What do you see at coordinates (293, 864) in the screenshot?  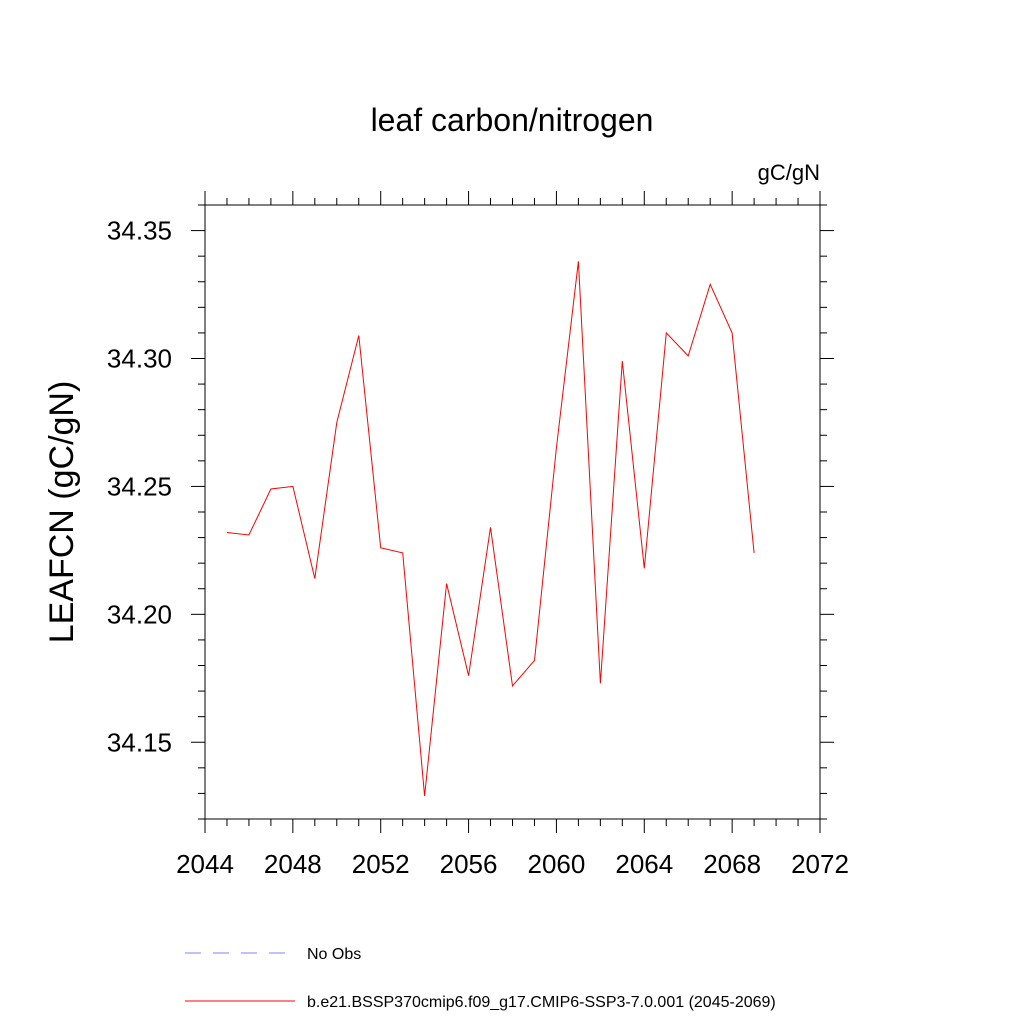 I see `x-tick-label: 2048` at bounding box center [293, 864].